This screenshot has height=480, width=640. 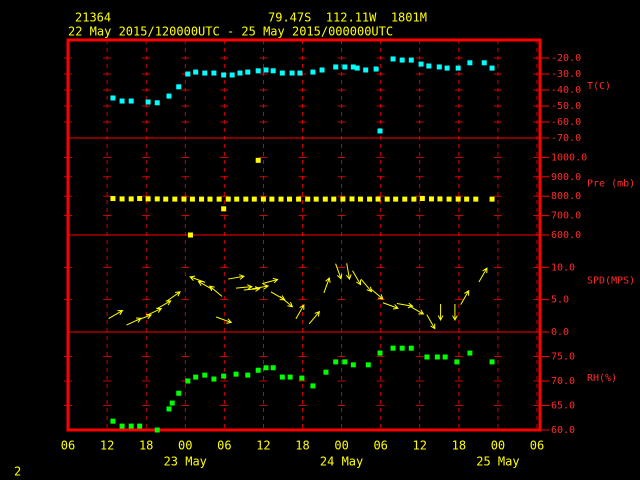 What do you see at coordinates (497, 462) in the screenshot?
I see `date-label: 25 May` at bounding box center [497, 462].